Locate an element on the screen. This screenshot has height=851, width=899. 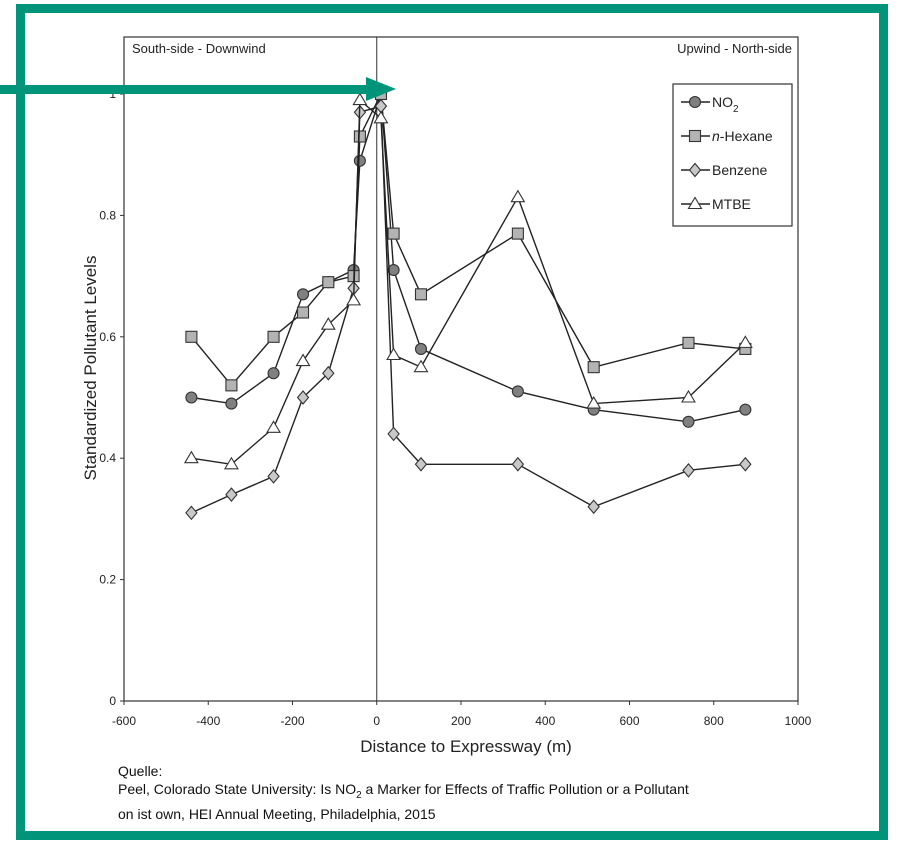
x-tick-label: -400 is located at coordinates (208, 721).